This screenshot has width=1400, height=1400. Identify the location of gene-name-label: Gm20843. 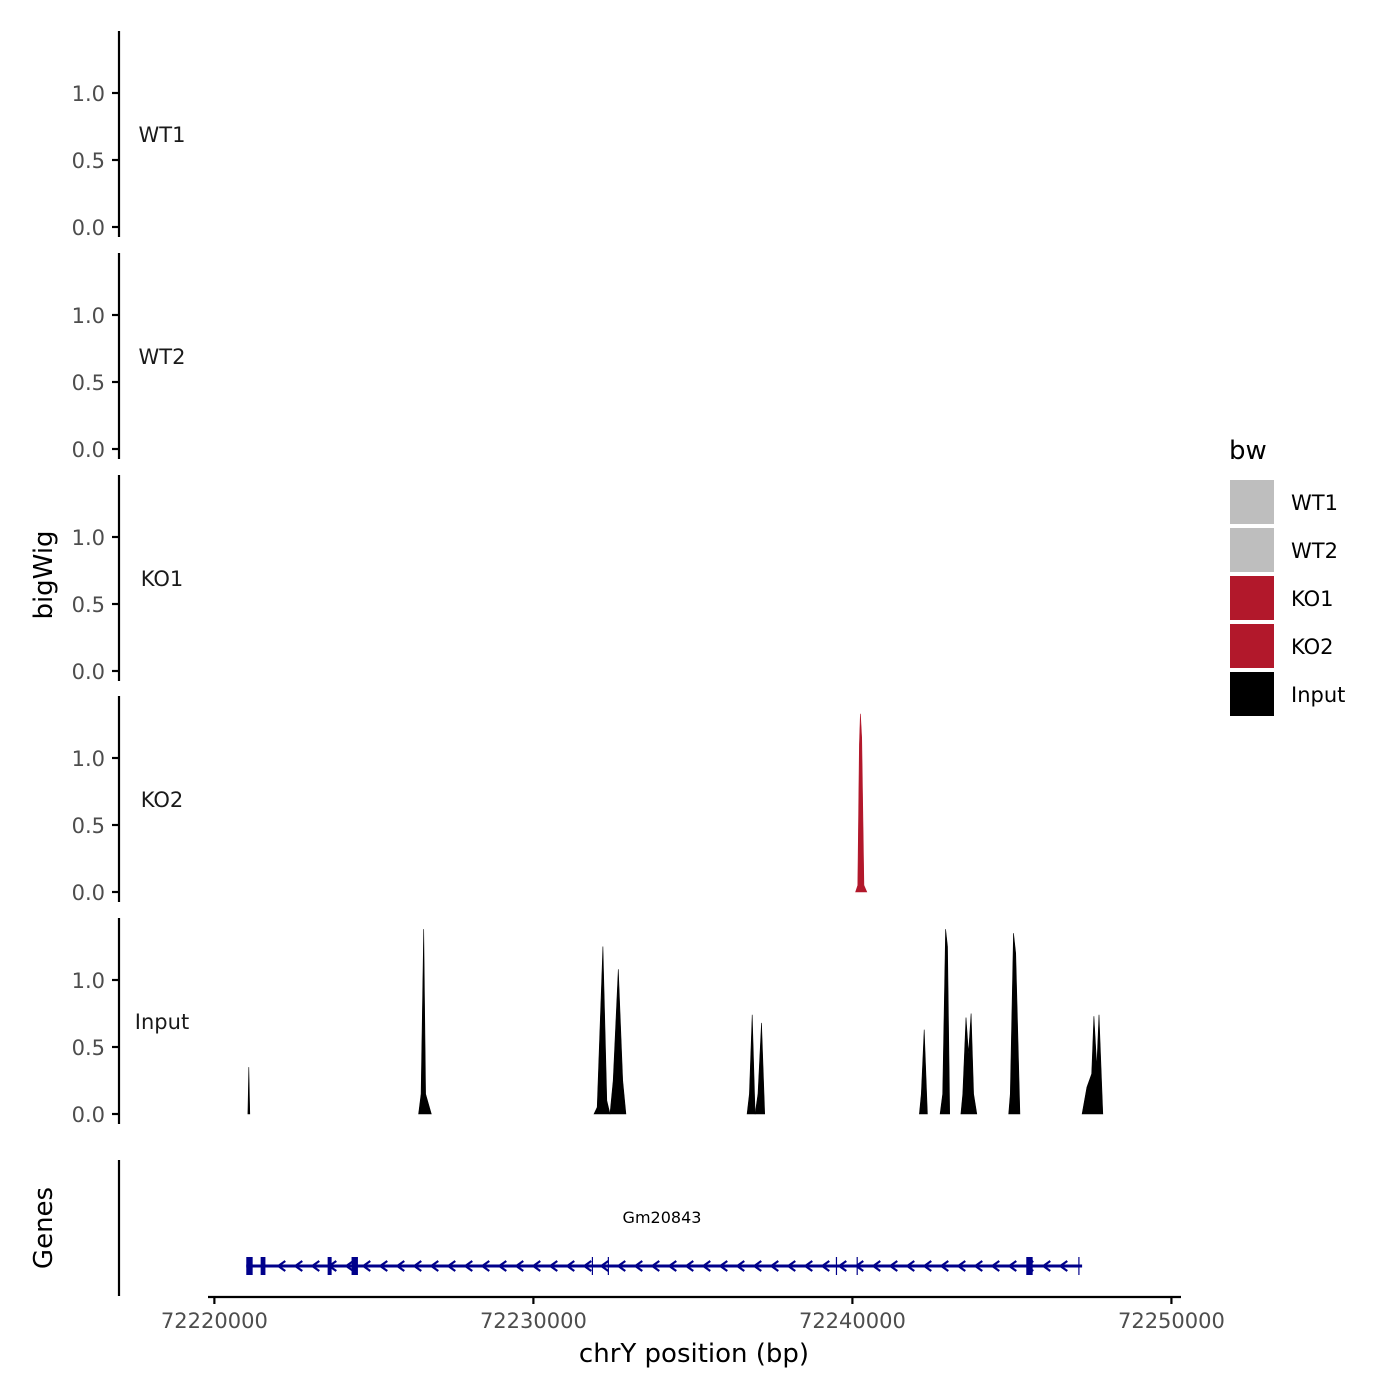
(662, 1217).